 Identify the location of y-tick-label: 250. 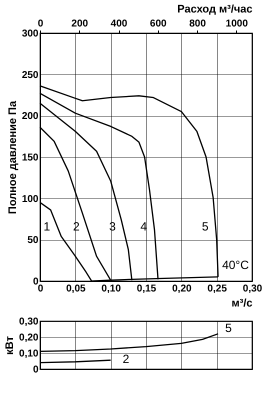
(30, 75).